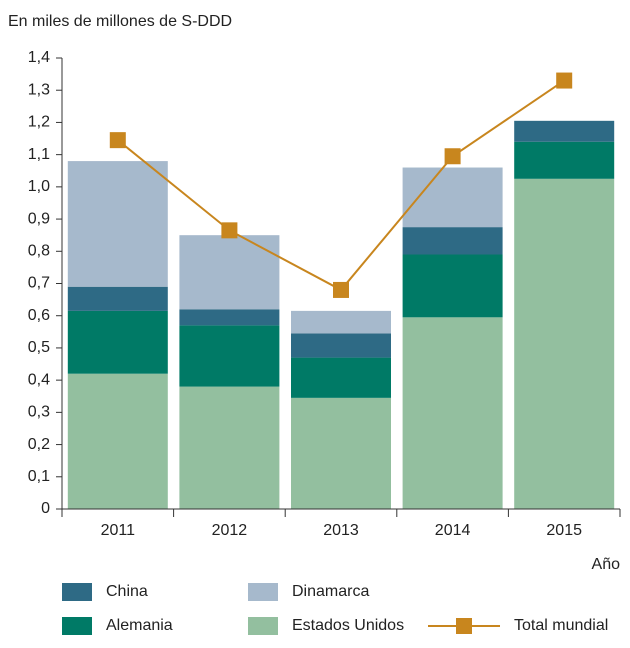 This screenshot has width=630, height=648. What do you see at coordinates (39, 412) in the screenshot?
I see `y-tick-label: 0,3` at bounding box center [39, 412].